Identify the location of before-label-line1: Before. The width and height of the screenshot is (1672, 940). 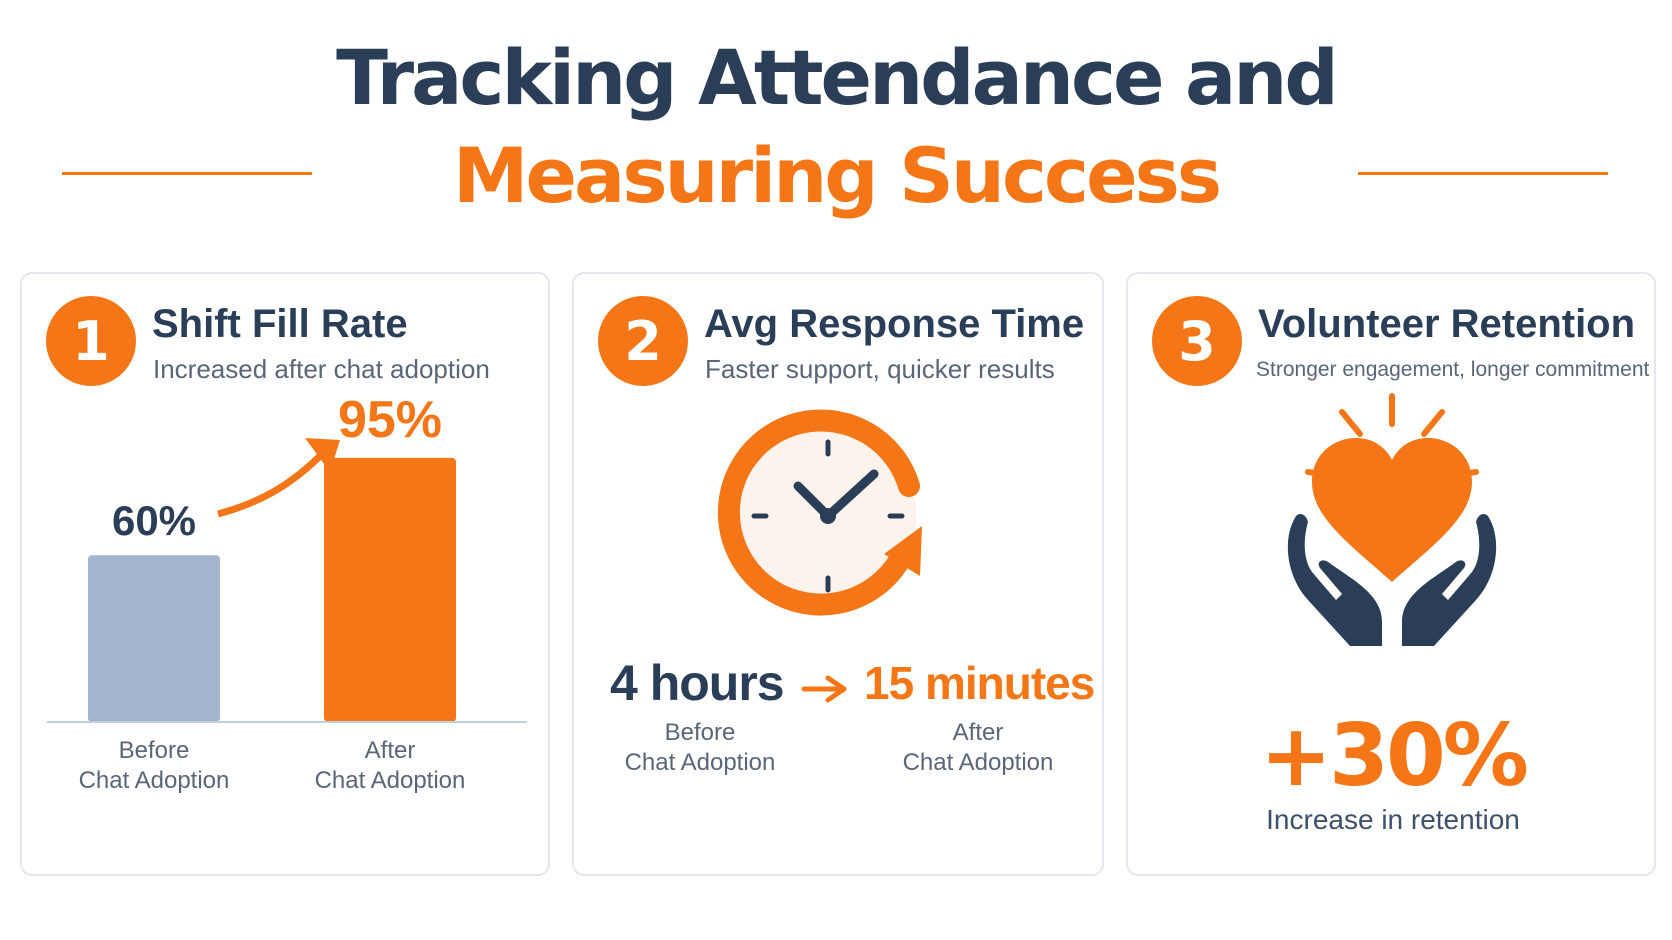
(700, 732).